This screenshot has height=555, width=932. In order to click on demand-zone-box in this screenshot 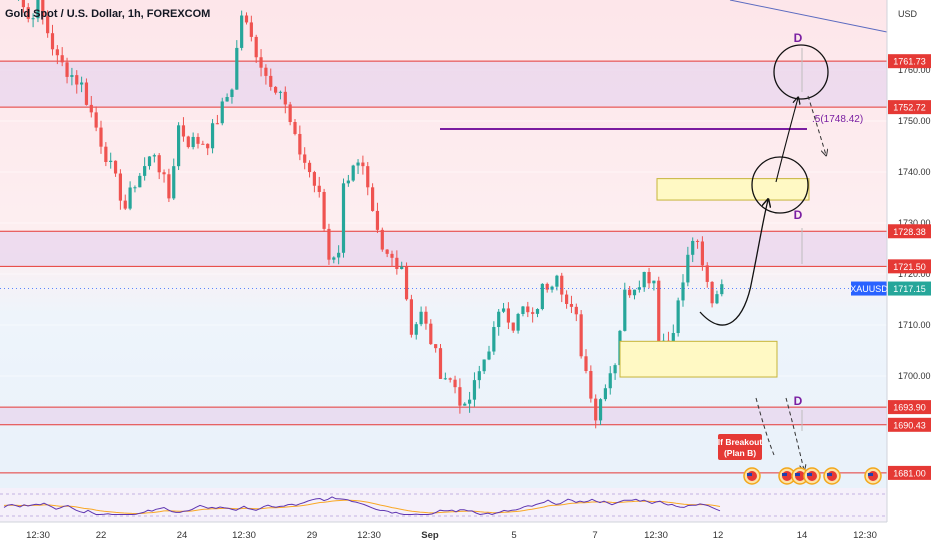, I will do `click(698, 359)`.